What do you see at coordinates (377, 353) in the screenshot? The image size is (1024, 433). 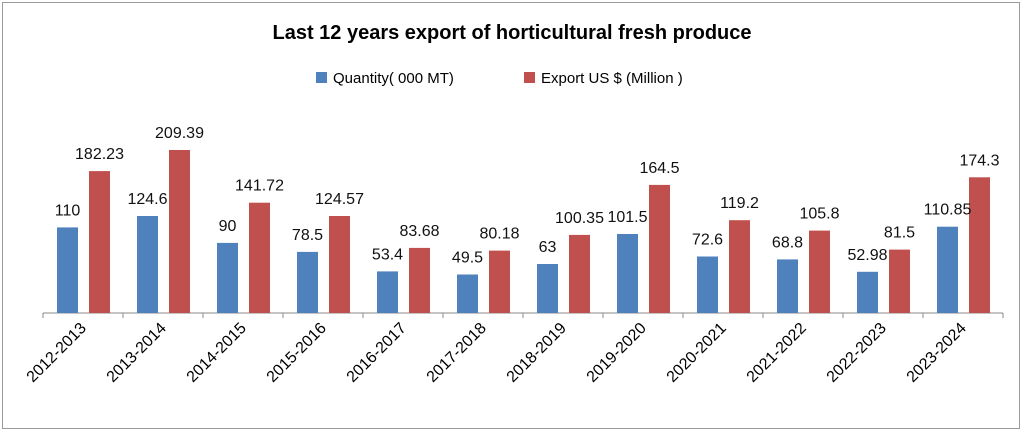 I see `x-tick-label-2016-2017: 2016-2017` at bounding box center [377, 353].